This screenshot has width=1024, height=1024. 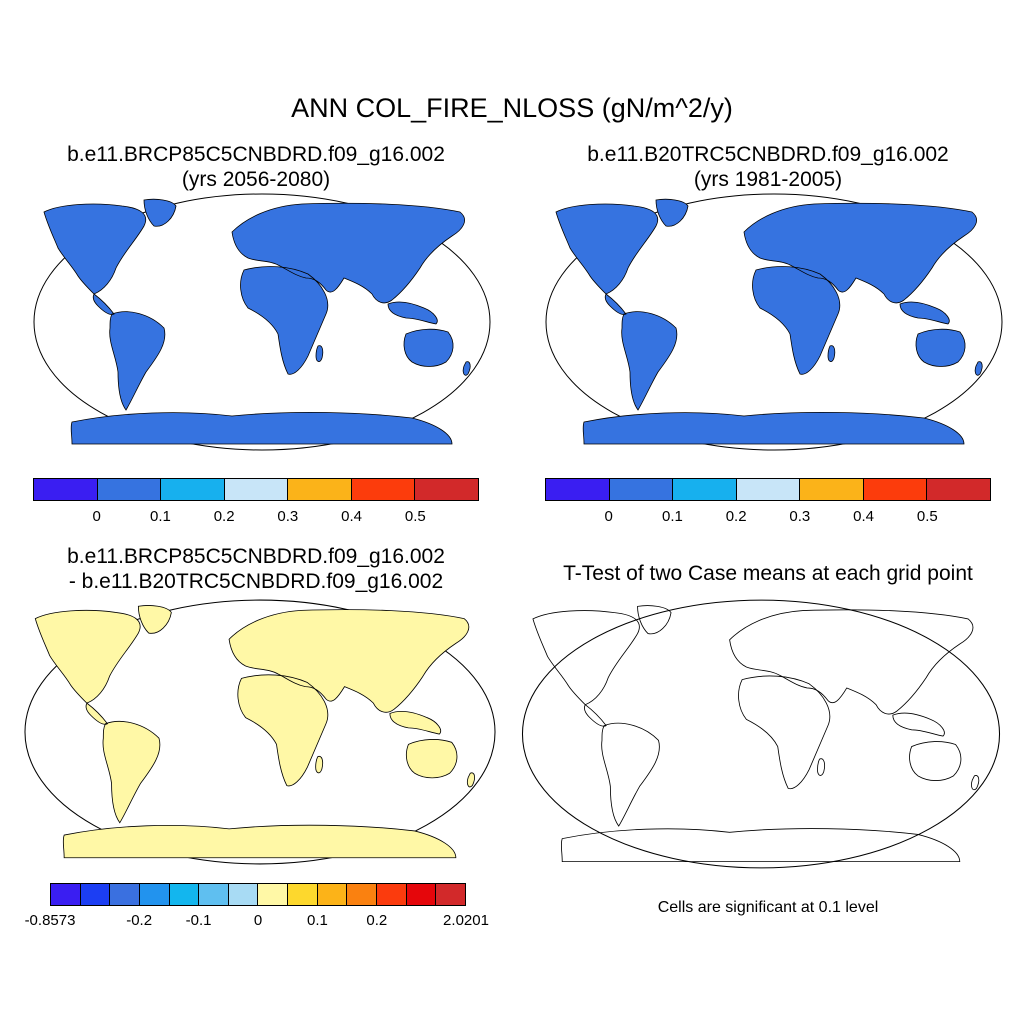 I want to click on map-historical, so click(x=774, y=322).